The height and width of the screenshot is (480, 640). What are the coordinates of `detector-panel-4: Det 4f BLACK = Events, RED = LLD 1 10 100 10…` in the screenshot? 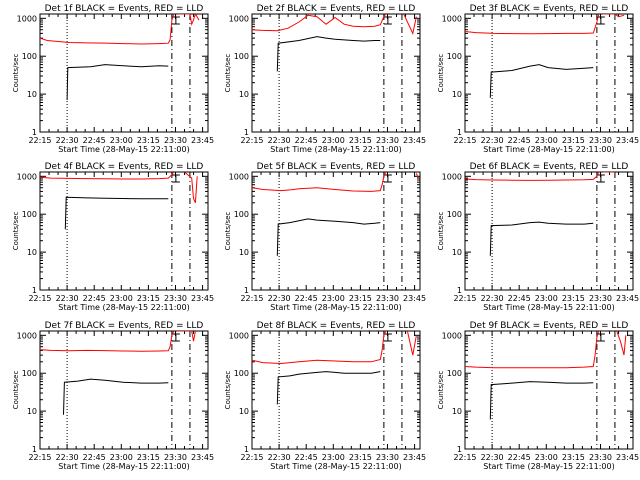 It's located at (113, 237).